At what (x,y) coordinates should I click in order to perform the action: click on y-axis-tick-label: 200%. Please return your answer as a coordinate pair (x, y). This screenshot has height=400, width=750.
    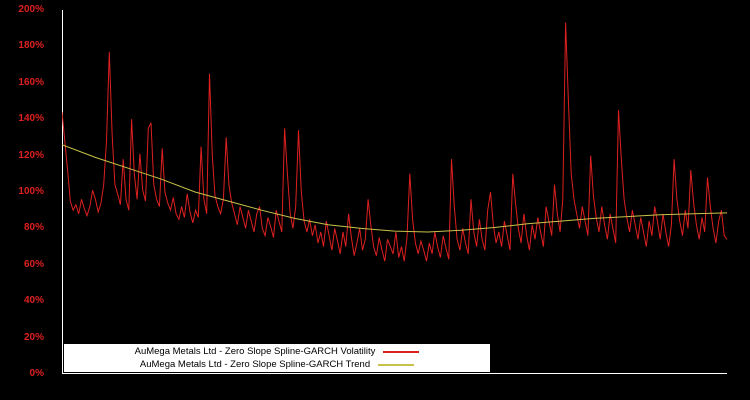
    Looking at the image, I should click on (31, 9).